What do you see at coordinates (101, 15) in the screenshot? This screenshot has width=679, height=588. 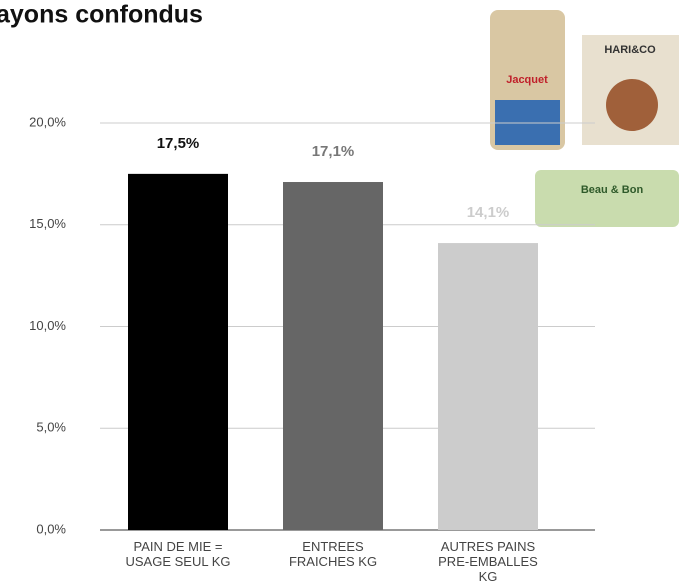 I see `chart-title: ayons confondus` at bounding box center [101, 15].